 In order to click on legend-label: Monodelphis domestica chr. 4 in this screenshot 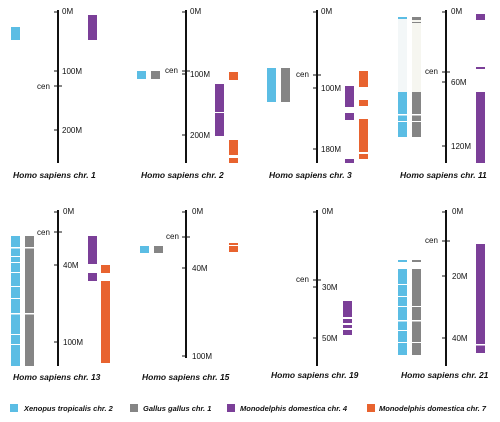, I will do `click(294, 408)`.